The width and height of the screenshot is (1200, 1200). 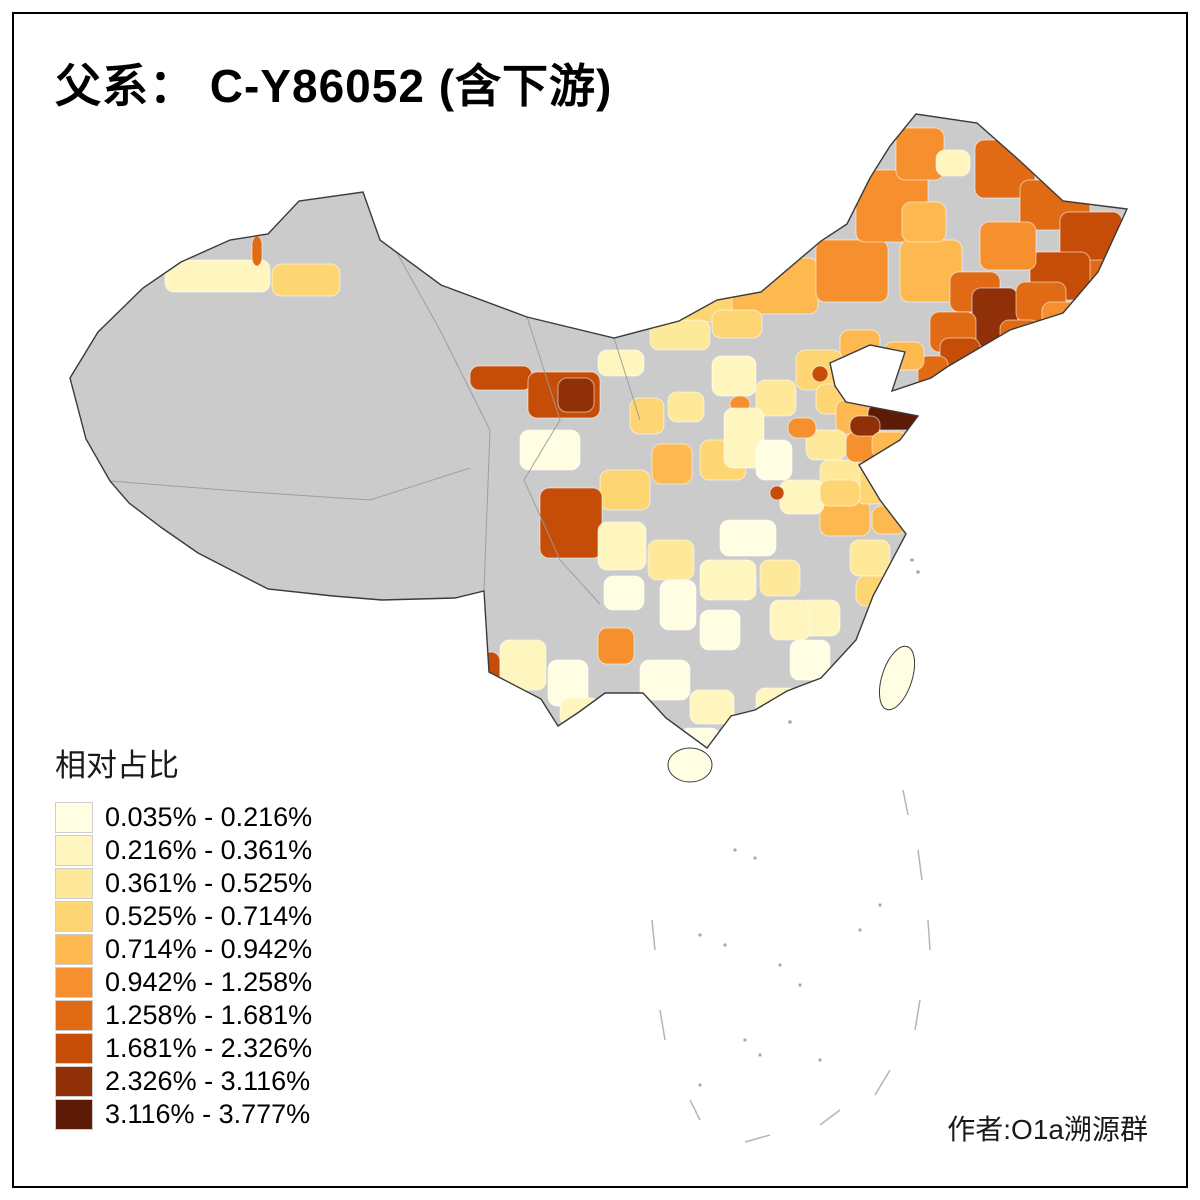 I want to click on legend-row: 0.714% - 0.942%, so click(x=183, y=949).